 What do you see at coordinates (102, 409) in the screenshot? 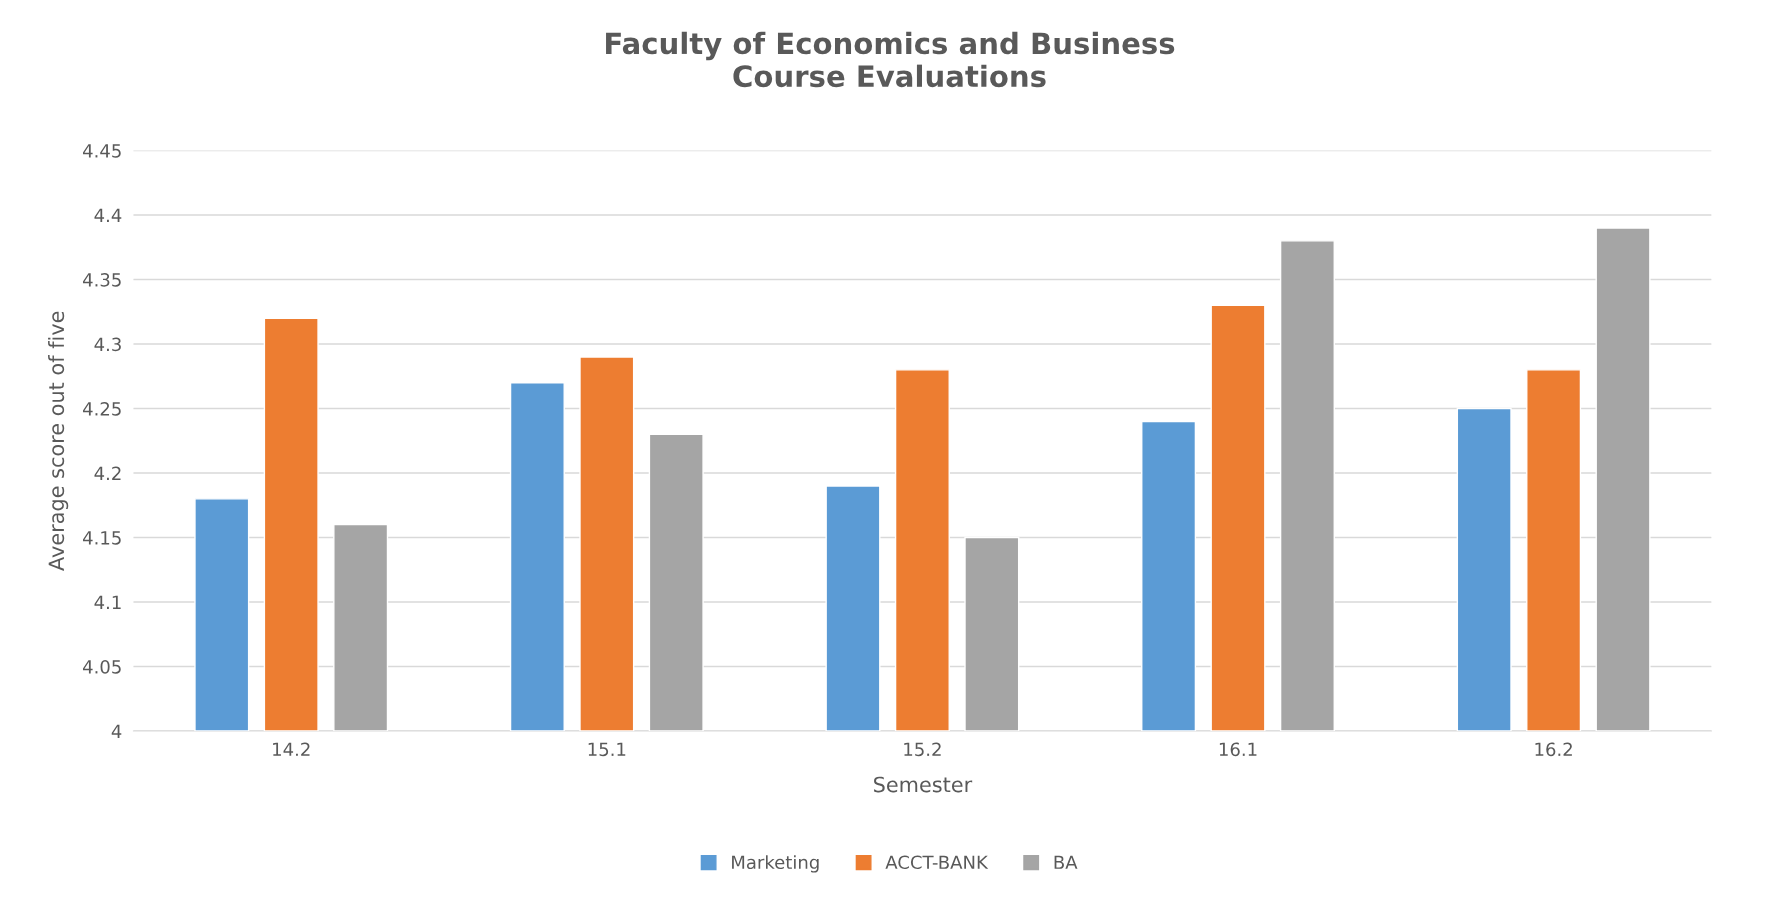
I see `y-tick-label: 4.25` at bounding box center [102, 409].